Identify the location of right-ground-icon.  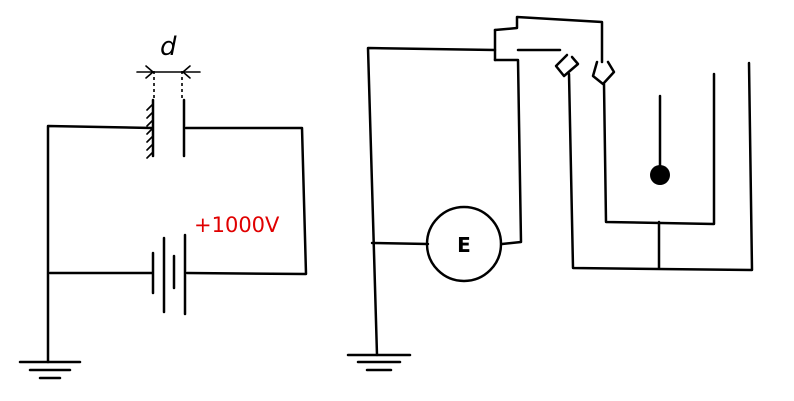
(379, 362).